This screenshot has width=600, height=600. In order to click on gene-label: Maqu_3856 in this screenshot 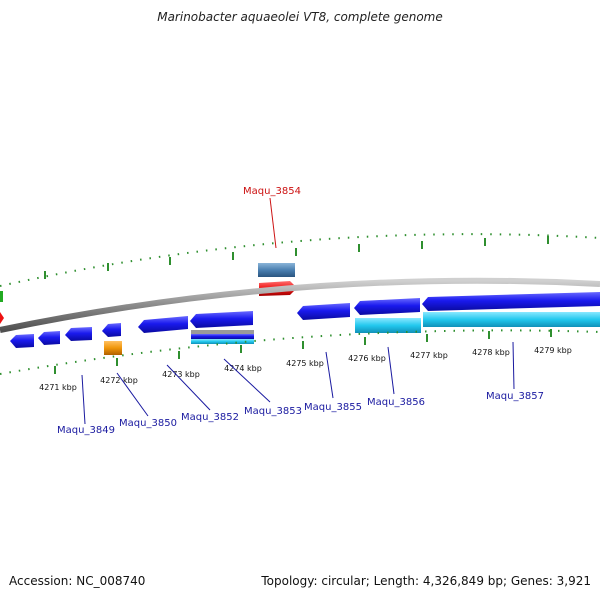, I will do `click(396, 402)`.